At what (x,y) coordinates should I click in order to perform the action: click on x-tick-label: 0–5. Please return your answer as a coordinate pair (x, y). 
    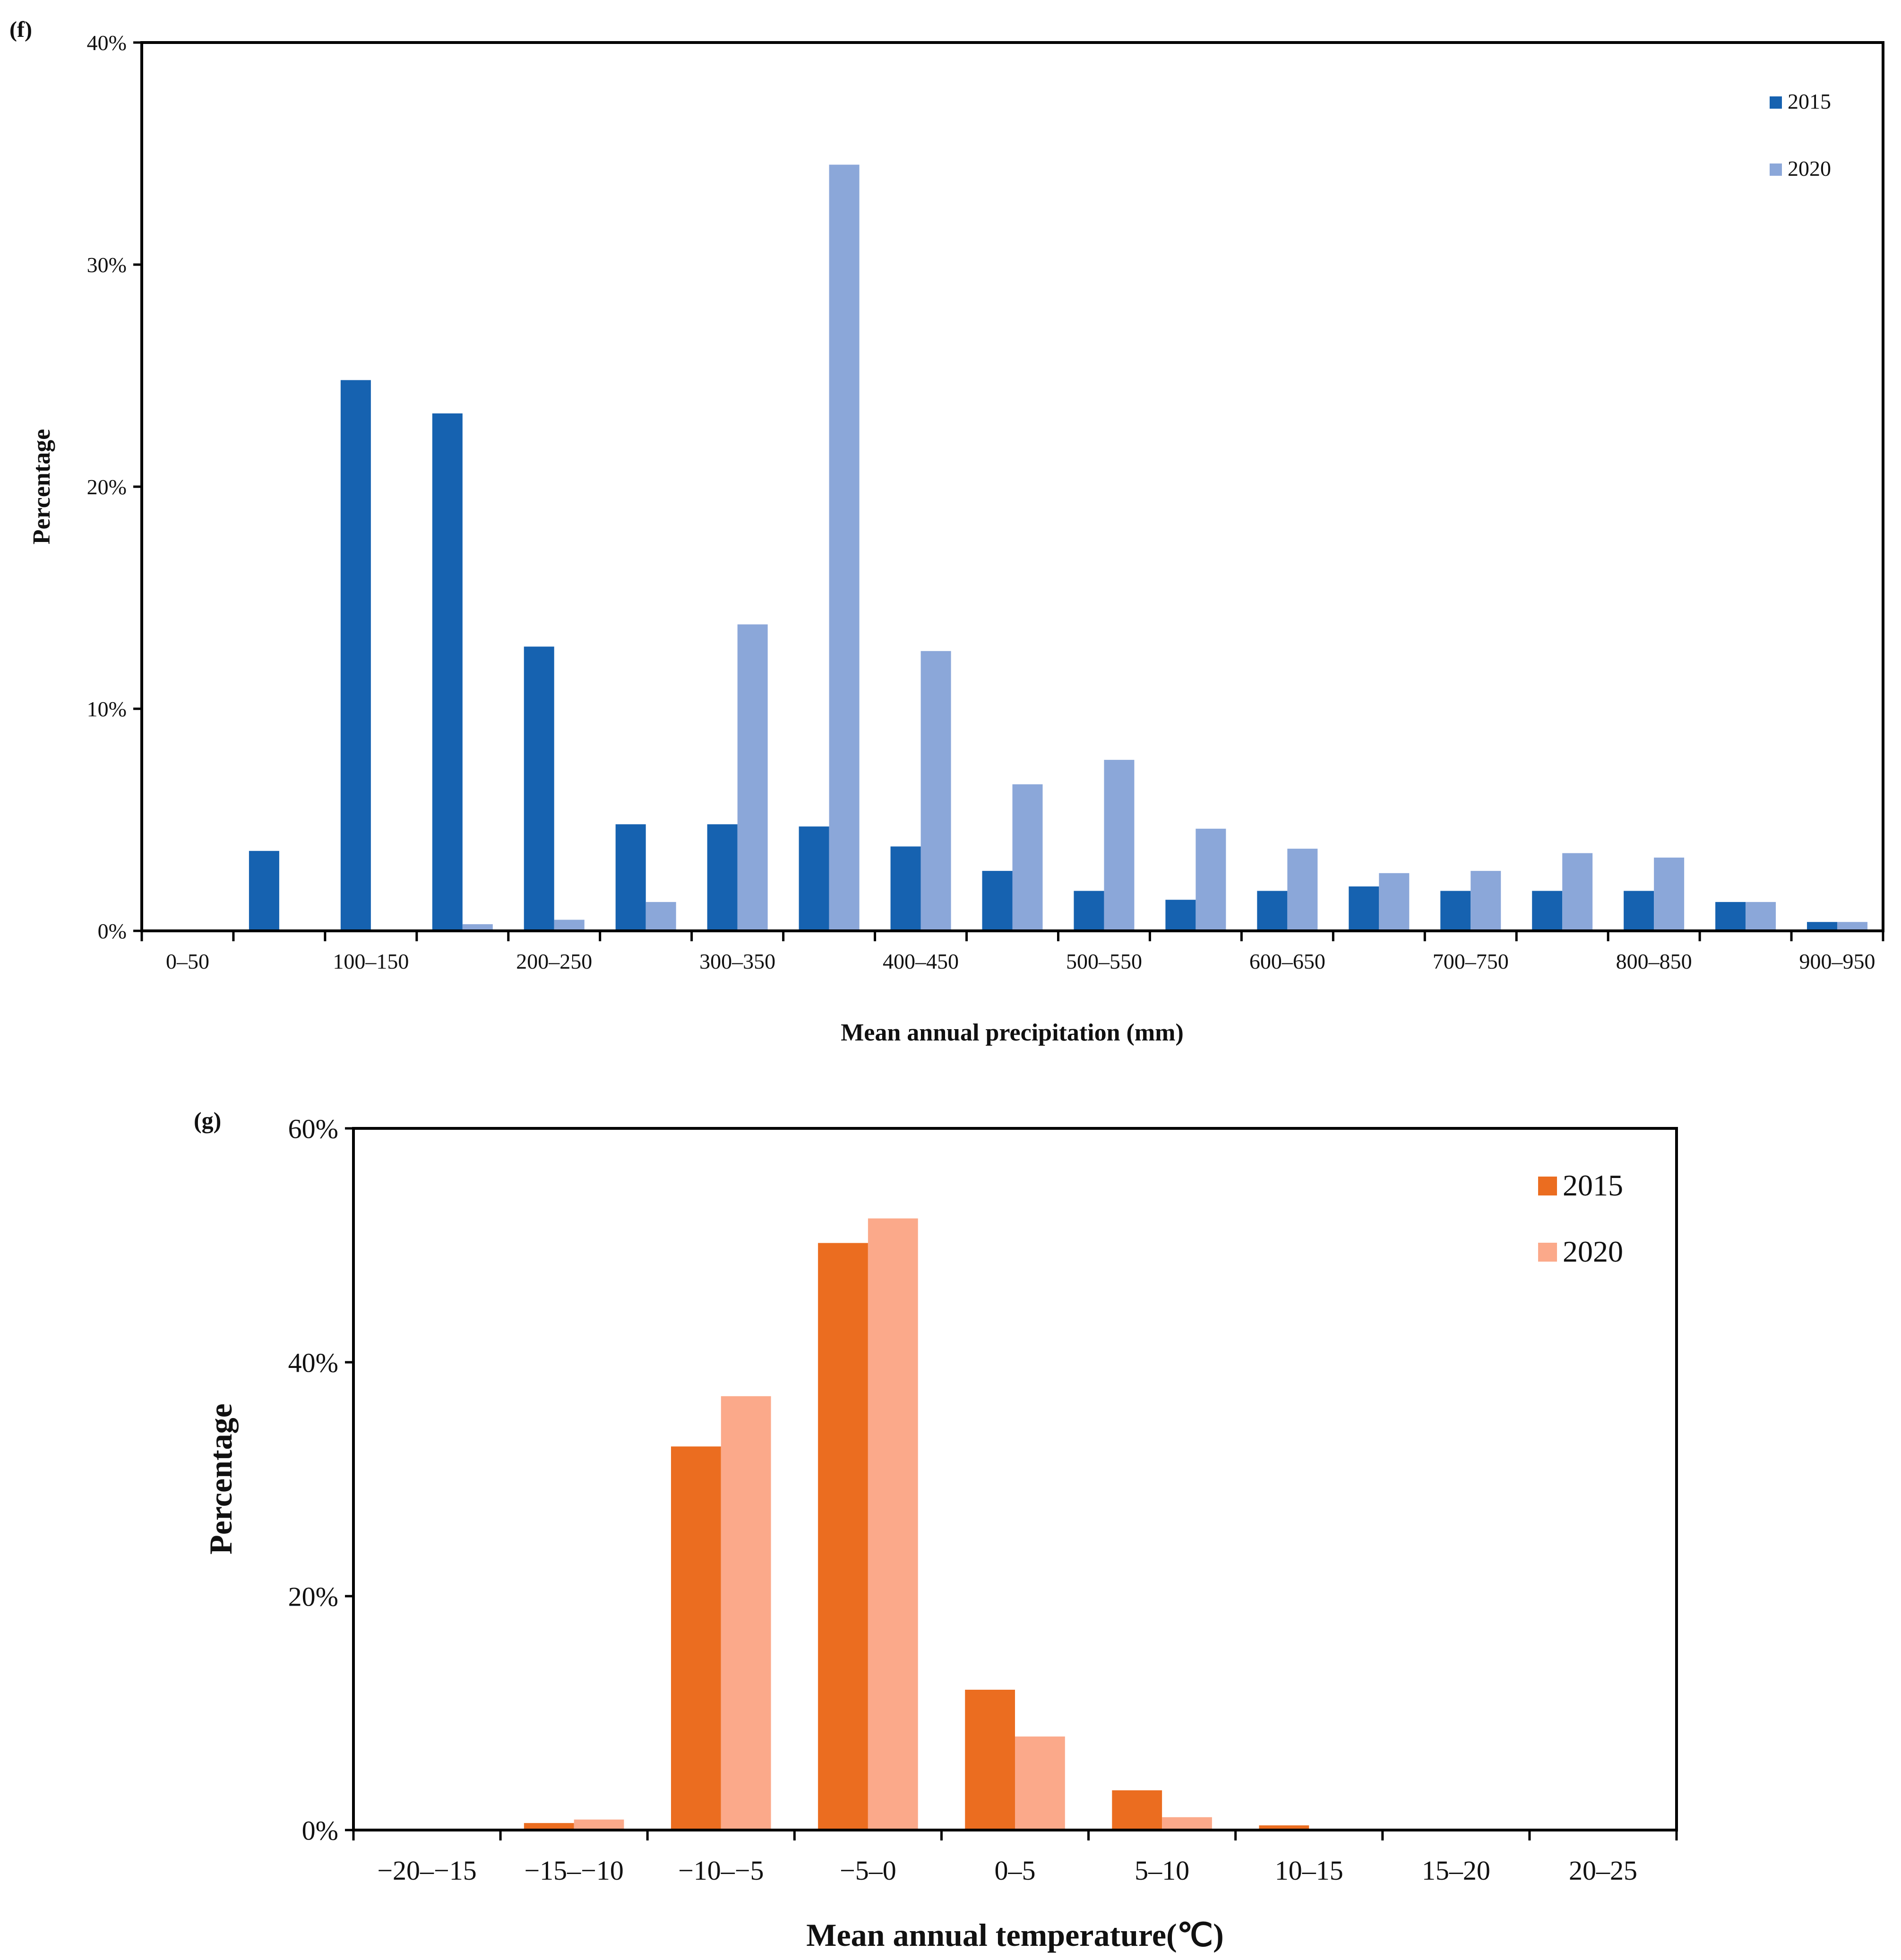
    Looking at the image, I should click on (1016, 1870).